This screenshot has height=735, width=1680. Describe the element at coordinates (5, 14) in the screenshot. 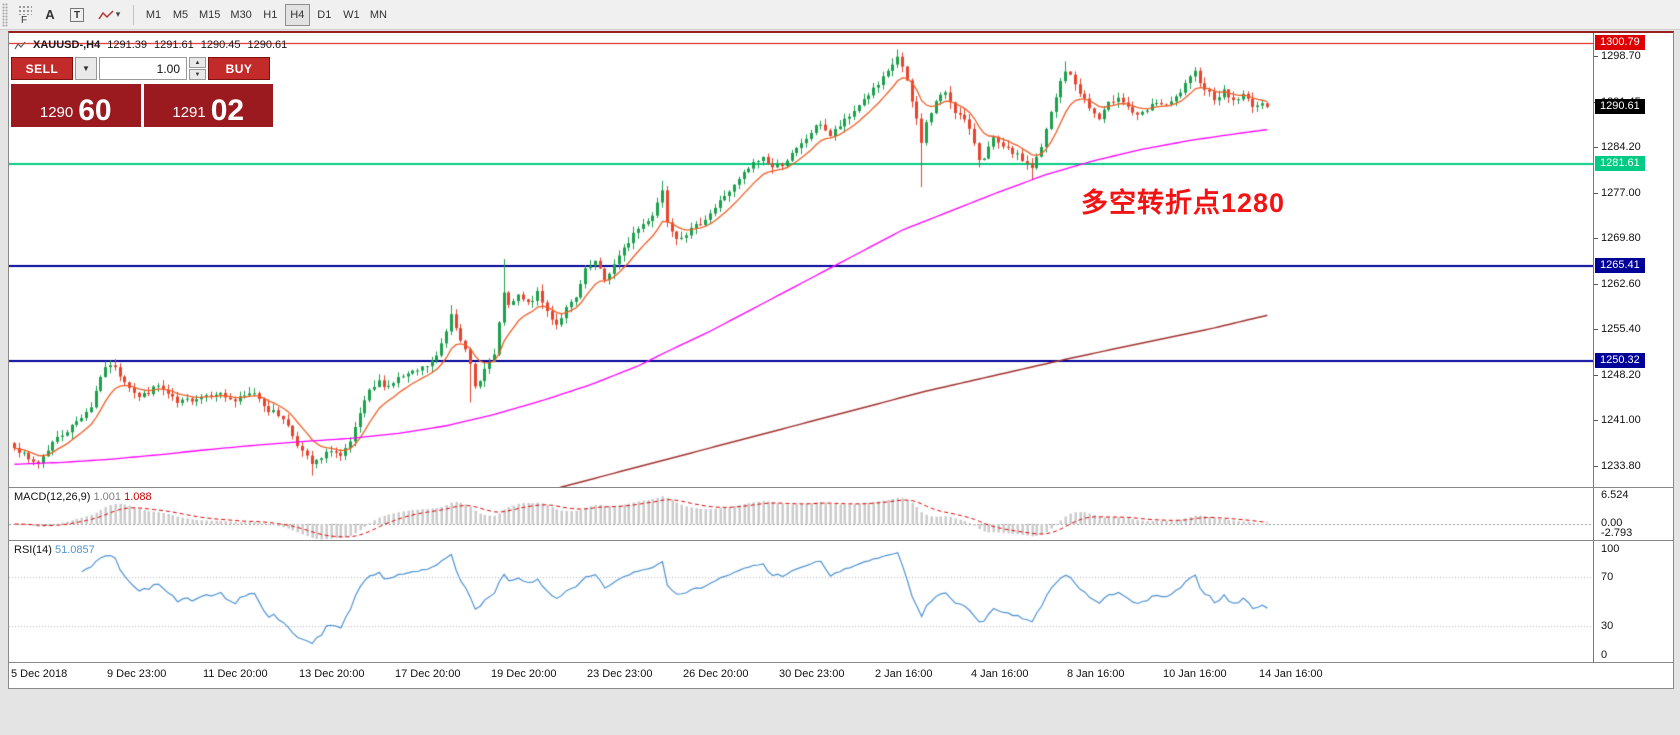

I see `toolbar-drag-handle` at that location.